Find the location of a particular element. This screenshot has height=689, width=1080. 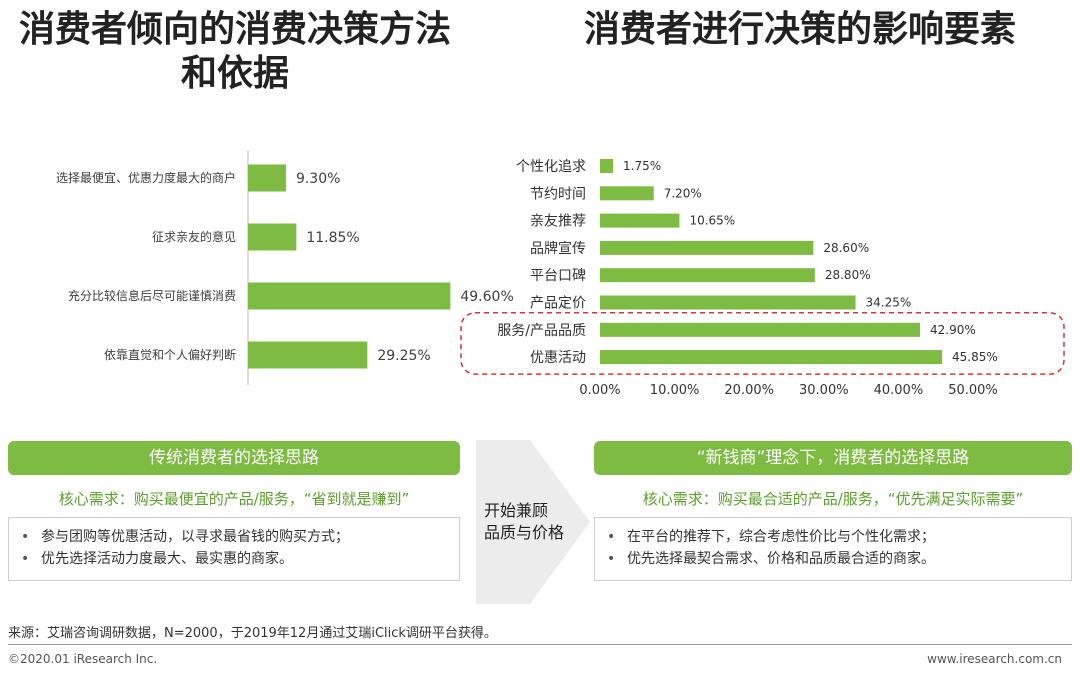

right-x-tick-label: 40.00% is located at coordinates (899, 390).